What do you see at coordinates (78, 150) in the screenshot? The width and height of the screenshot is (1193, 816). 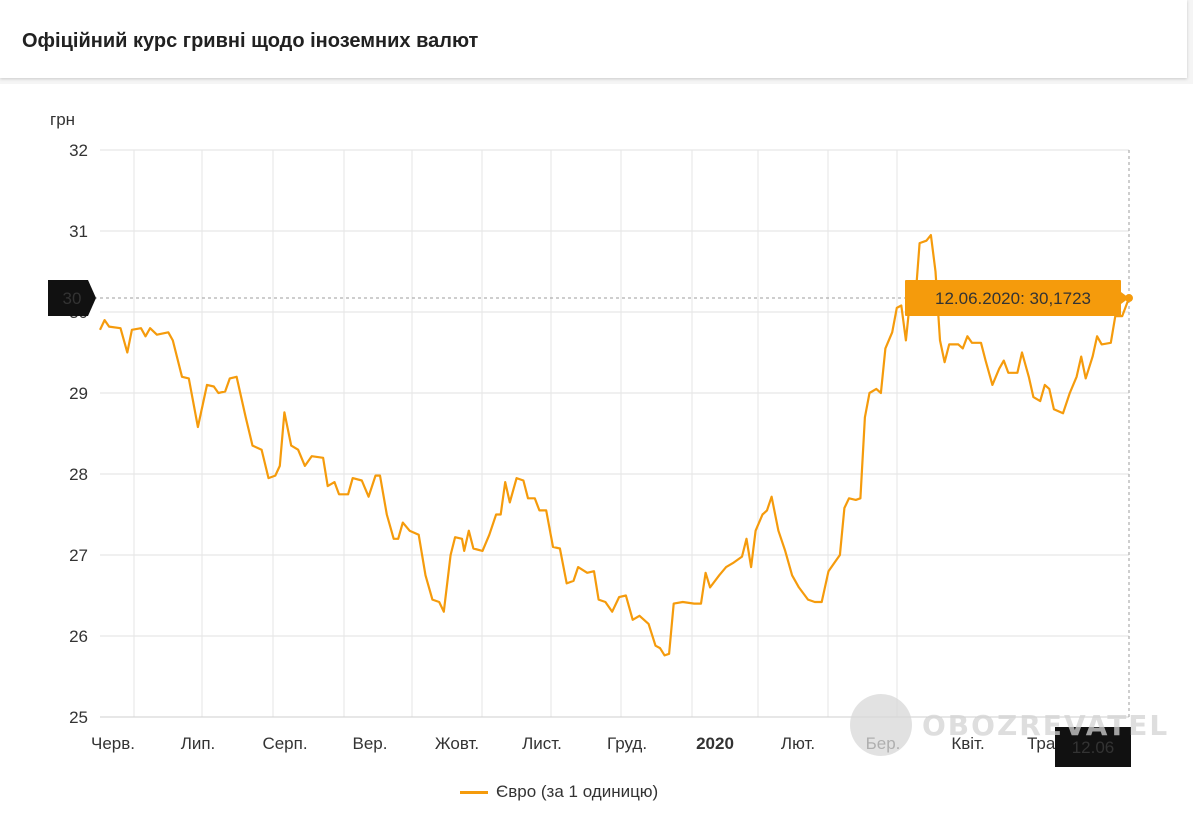 I see `y-tick-label: 32` at bounding box center [78, 150].